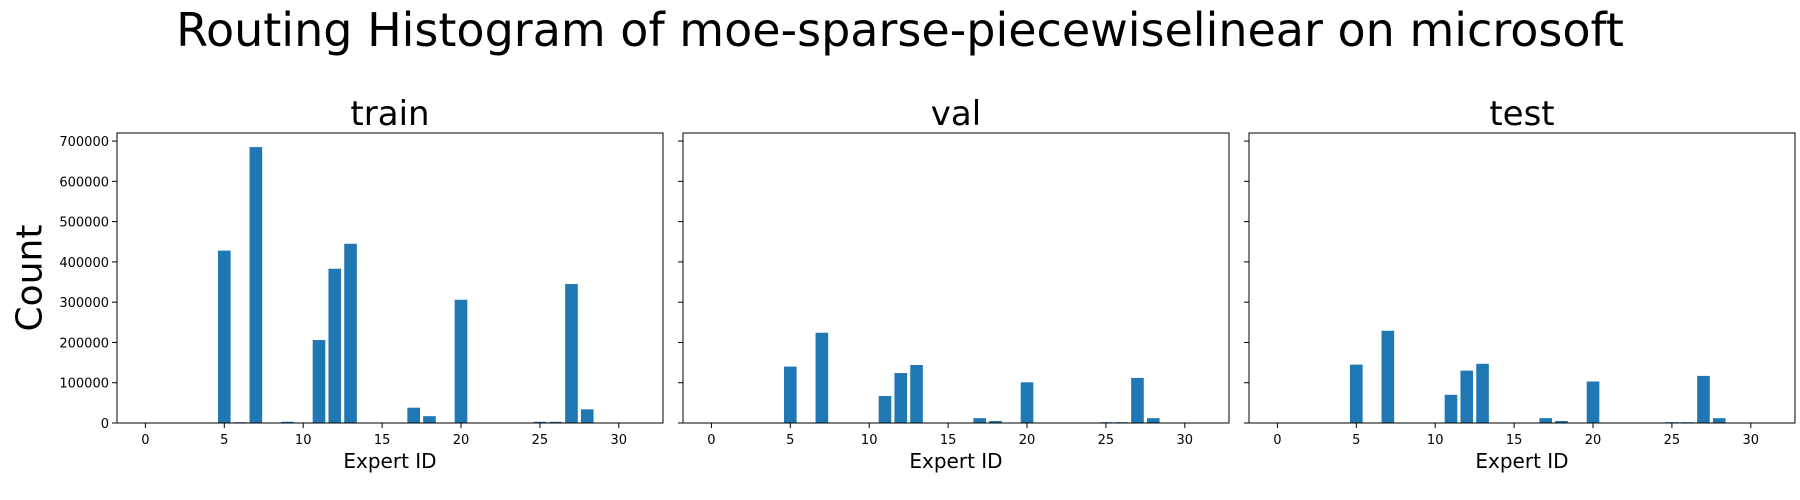 The width and height of the screenshot is (1800, 500). I want to click on y-tick-label: 200000, so click(84, 343).